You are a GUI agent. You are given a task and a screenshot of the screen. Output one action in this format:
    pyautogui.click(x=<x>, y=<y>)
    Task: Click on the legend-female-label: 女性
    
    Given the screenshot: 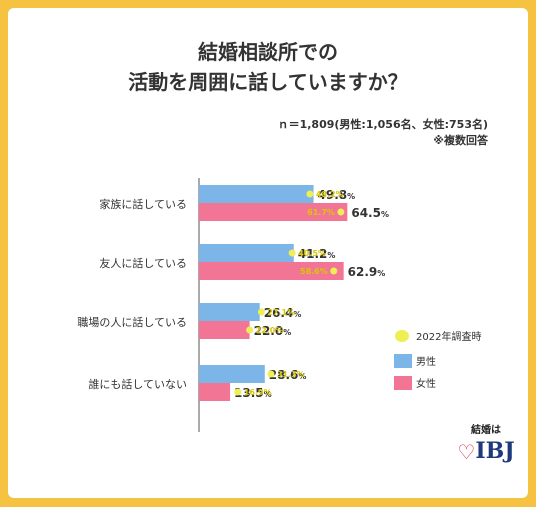 What is the action you would take?
    pyautogui.click(x=426, y=383)
    